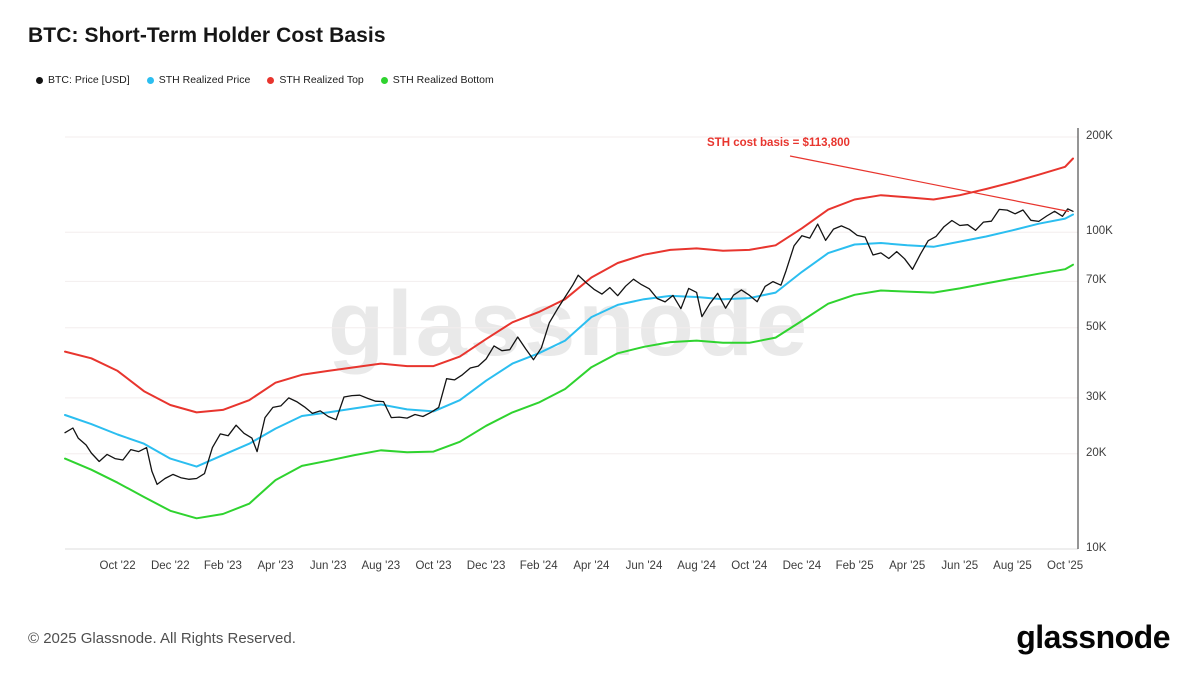 The height and width of the screenshot is (675, 1200). I want to click on glassnode-logo: glassnode, so click(1093, 637).